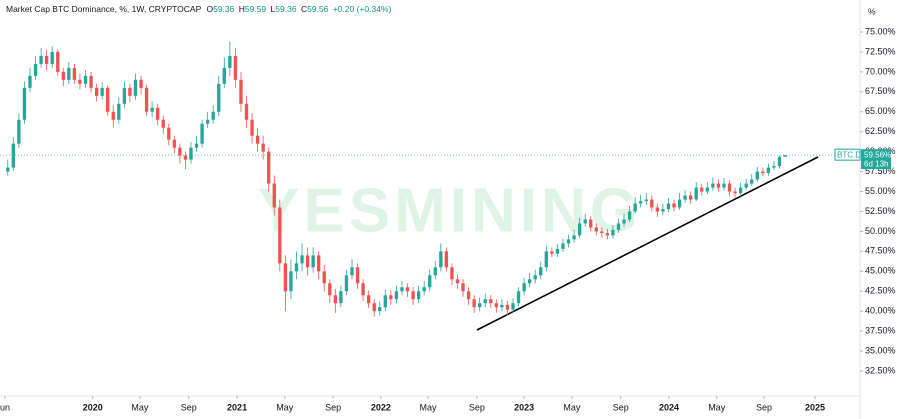 The image size is (900, 419). I want to click on y-tick-label: 40.00%, so click(880, 311).